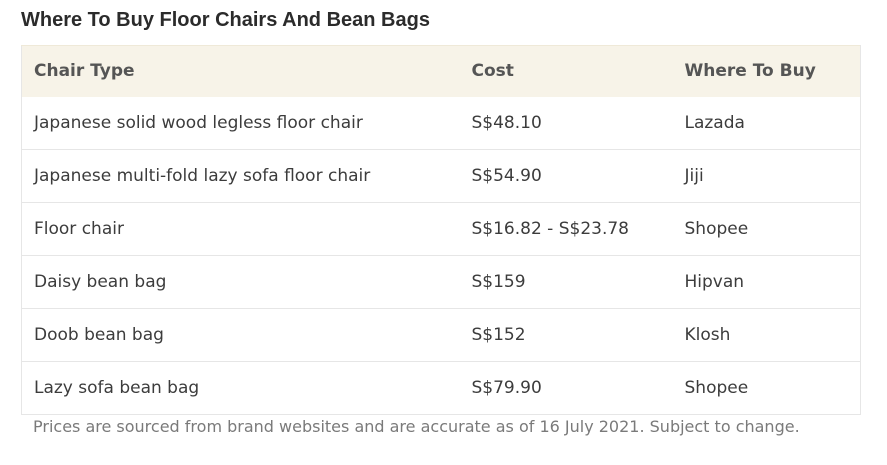 This screenshot has height=465, width=887. What do you see at coordinates (240, 71) in the screenshot?
I see `header-chair-type: Chair Type` at bounding box center [240, 71].